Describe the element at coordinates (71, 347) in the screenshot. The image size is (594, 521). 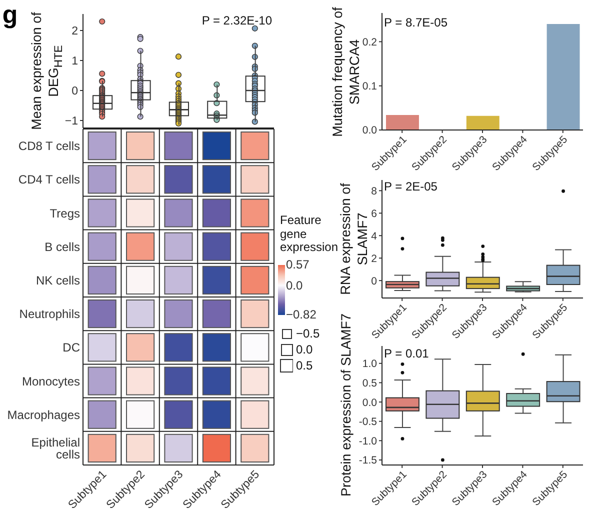
I see `y-tick-label: DC` at that location.